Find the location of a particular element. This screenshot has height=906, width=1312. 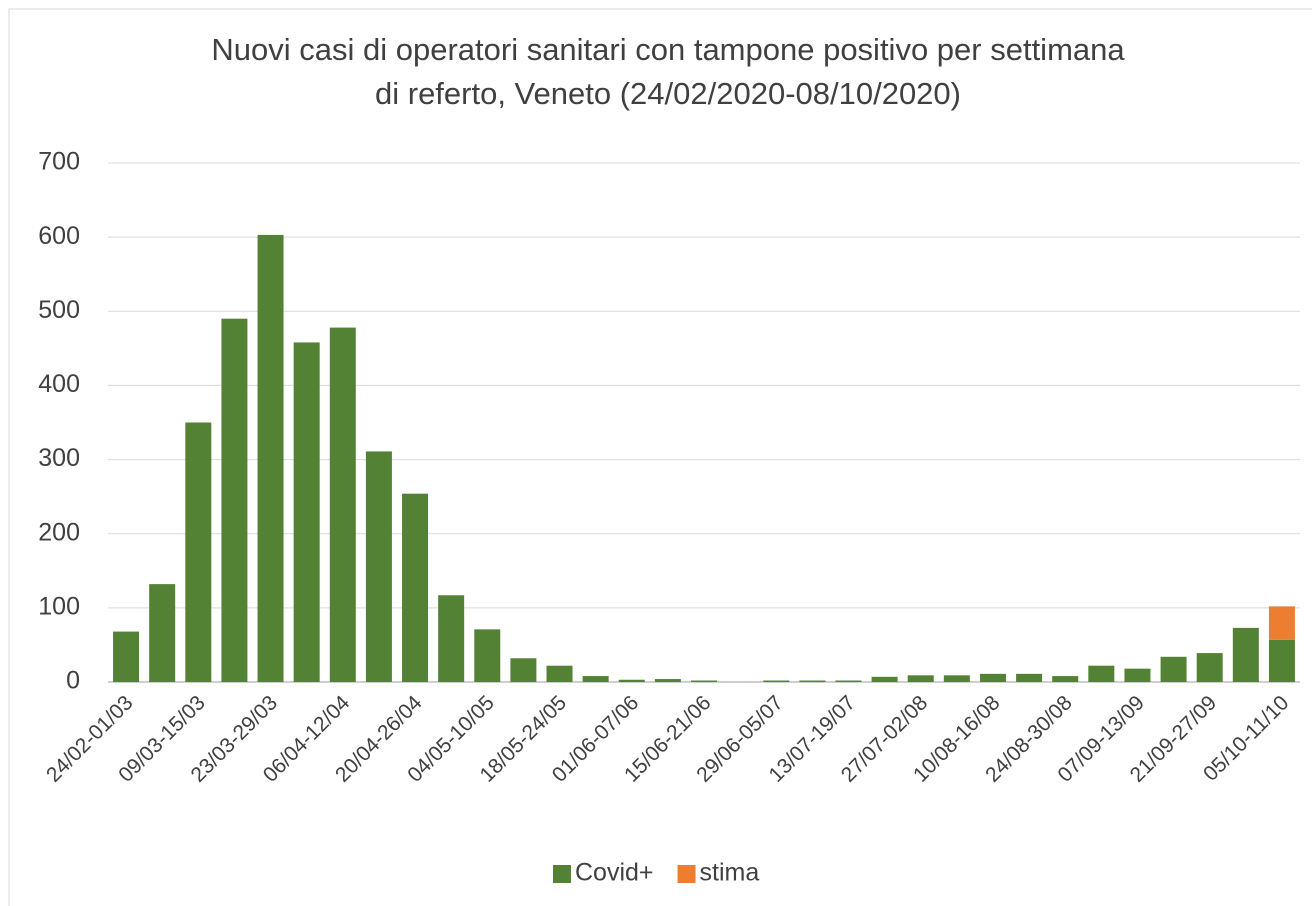

y-tick-label: 300 is located at coordinates (59, 458).